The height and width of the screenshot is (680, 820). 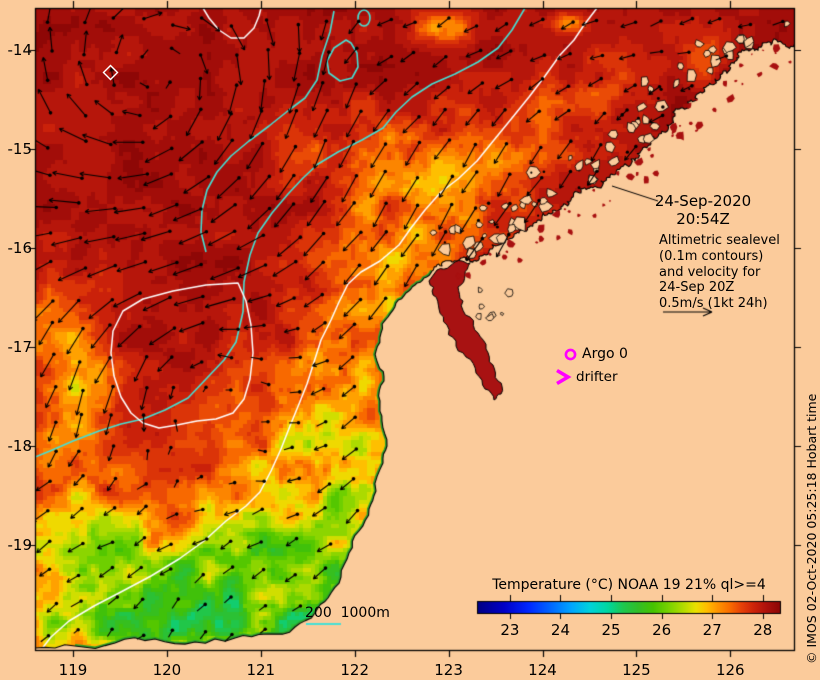 What do you see at coordinates (662, 630) in the screenshot?
I see `colorbar-tick-label: 26` at bounding box center [662, 630].